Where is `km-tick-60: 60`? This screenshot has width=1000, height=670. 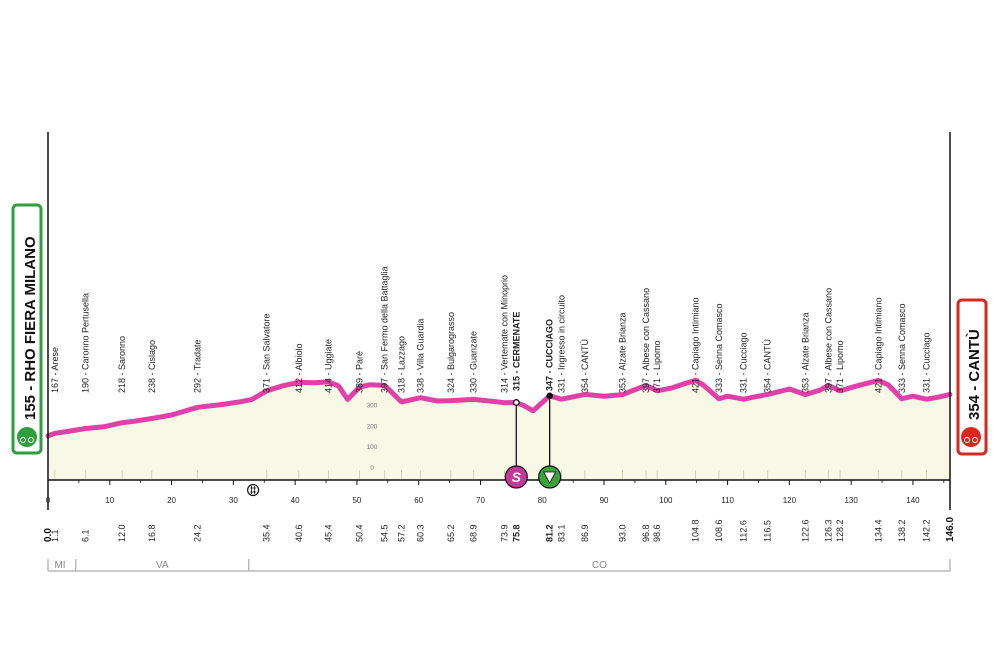
km-tick-60: 60 is located at coordinates (418, 500).